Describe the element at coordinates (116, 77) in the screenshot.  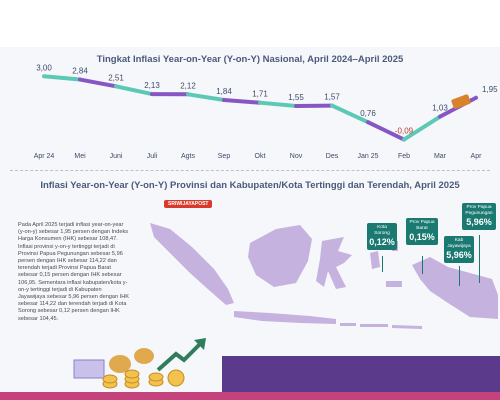
I see `value-label-2: 2,51` at that location.